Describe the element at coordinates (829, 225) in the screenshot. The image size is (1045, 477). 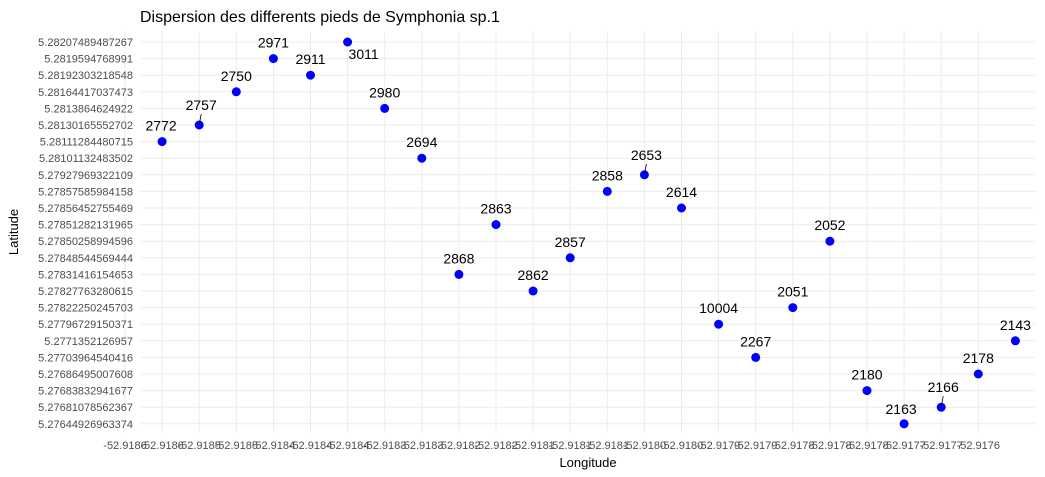
I see `point-label: 2052` at that location.